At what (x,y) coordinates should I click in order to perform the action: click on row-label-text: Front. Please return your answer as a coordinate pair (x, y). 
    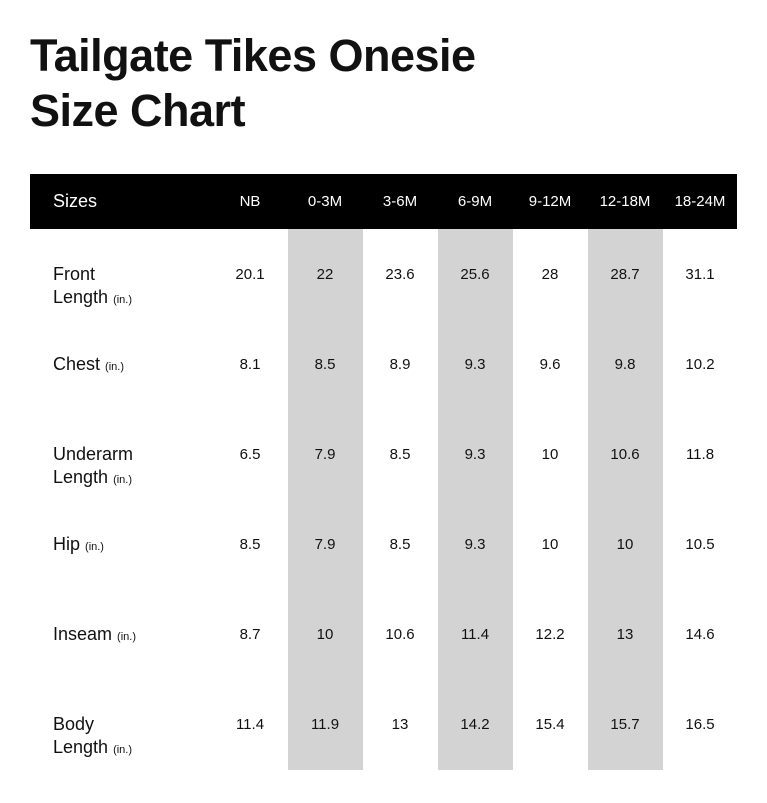
    Looking at the image, I should click on (74, 274).